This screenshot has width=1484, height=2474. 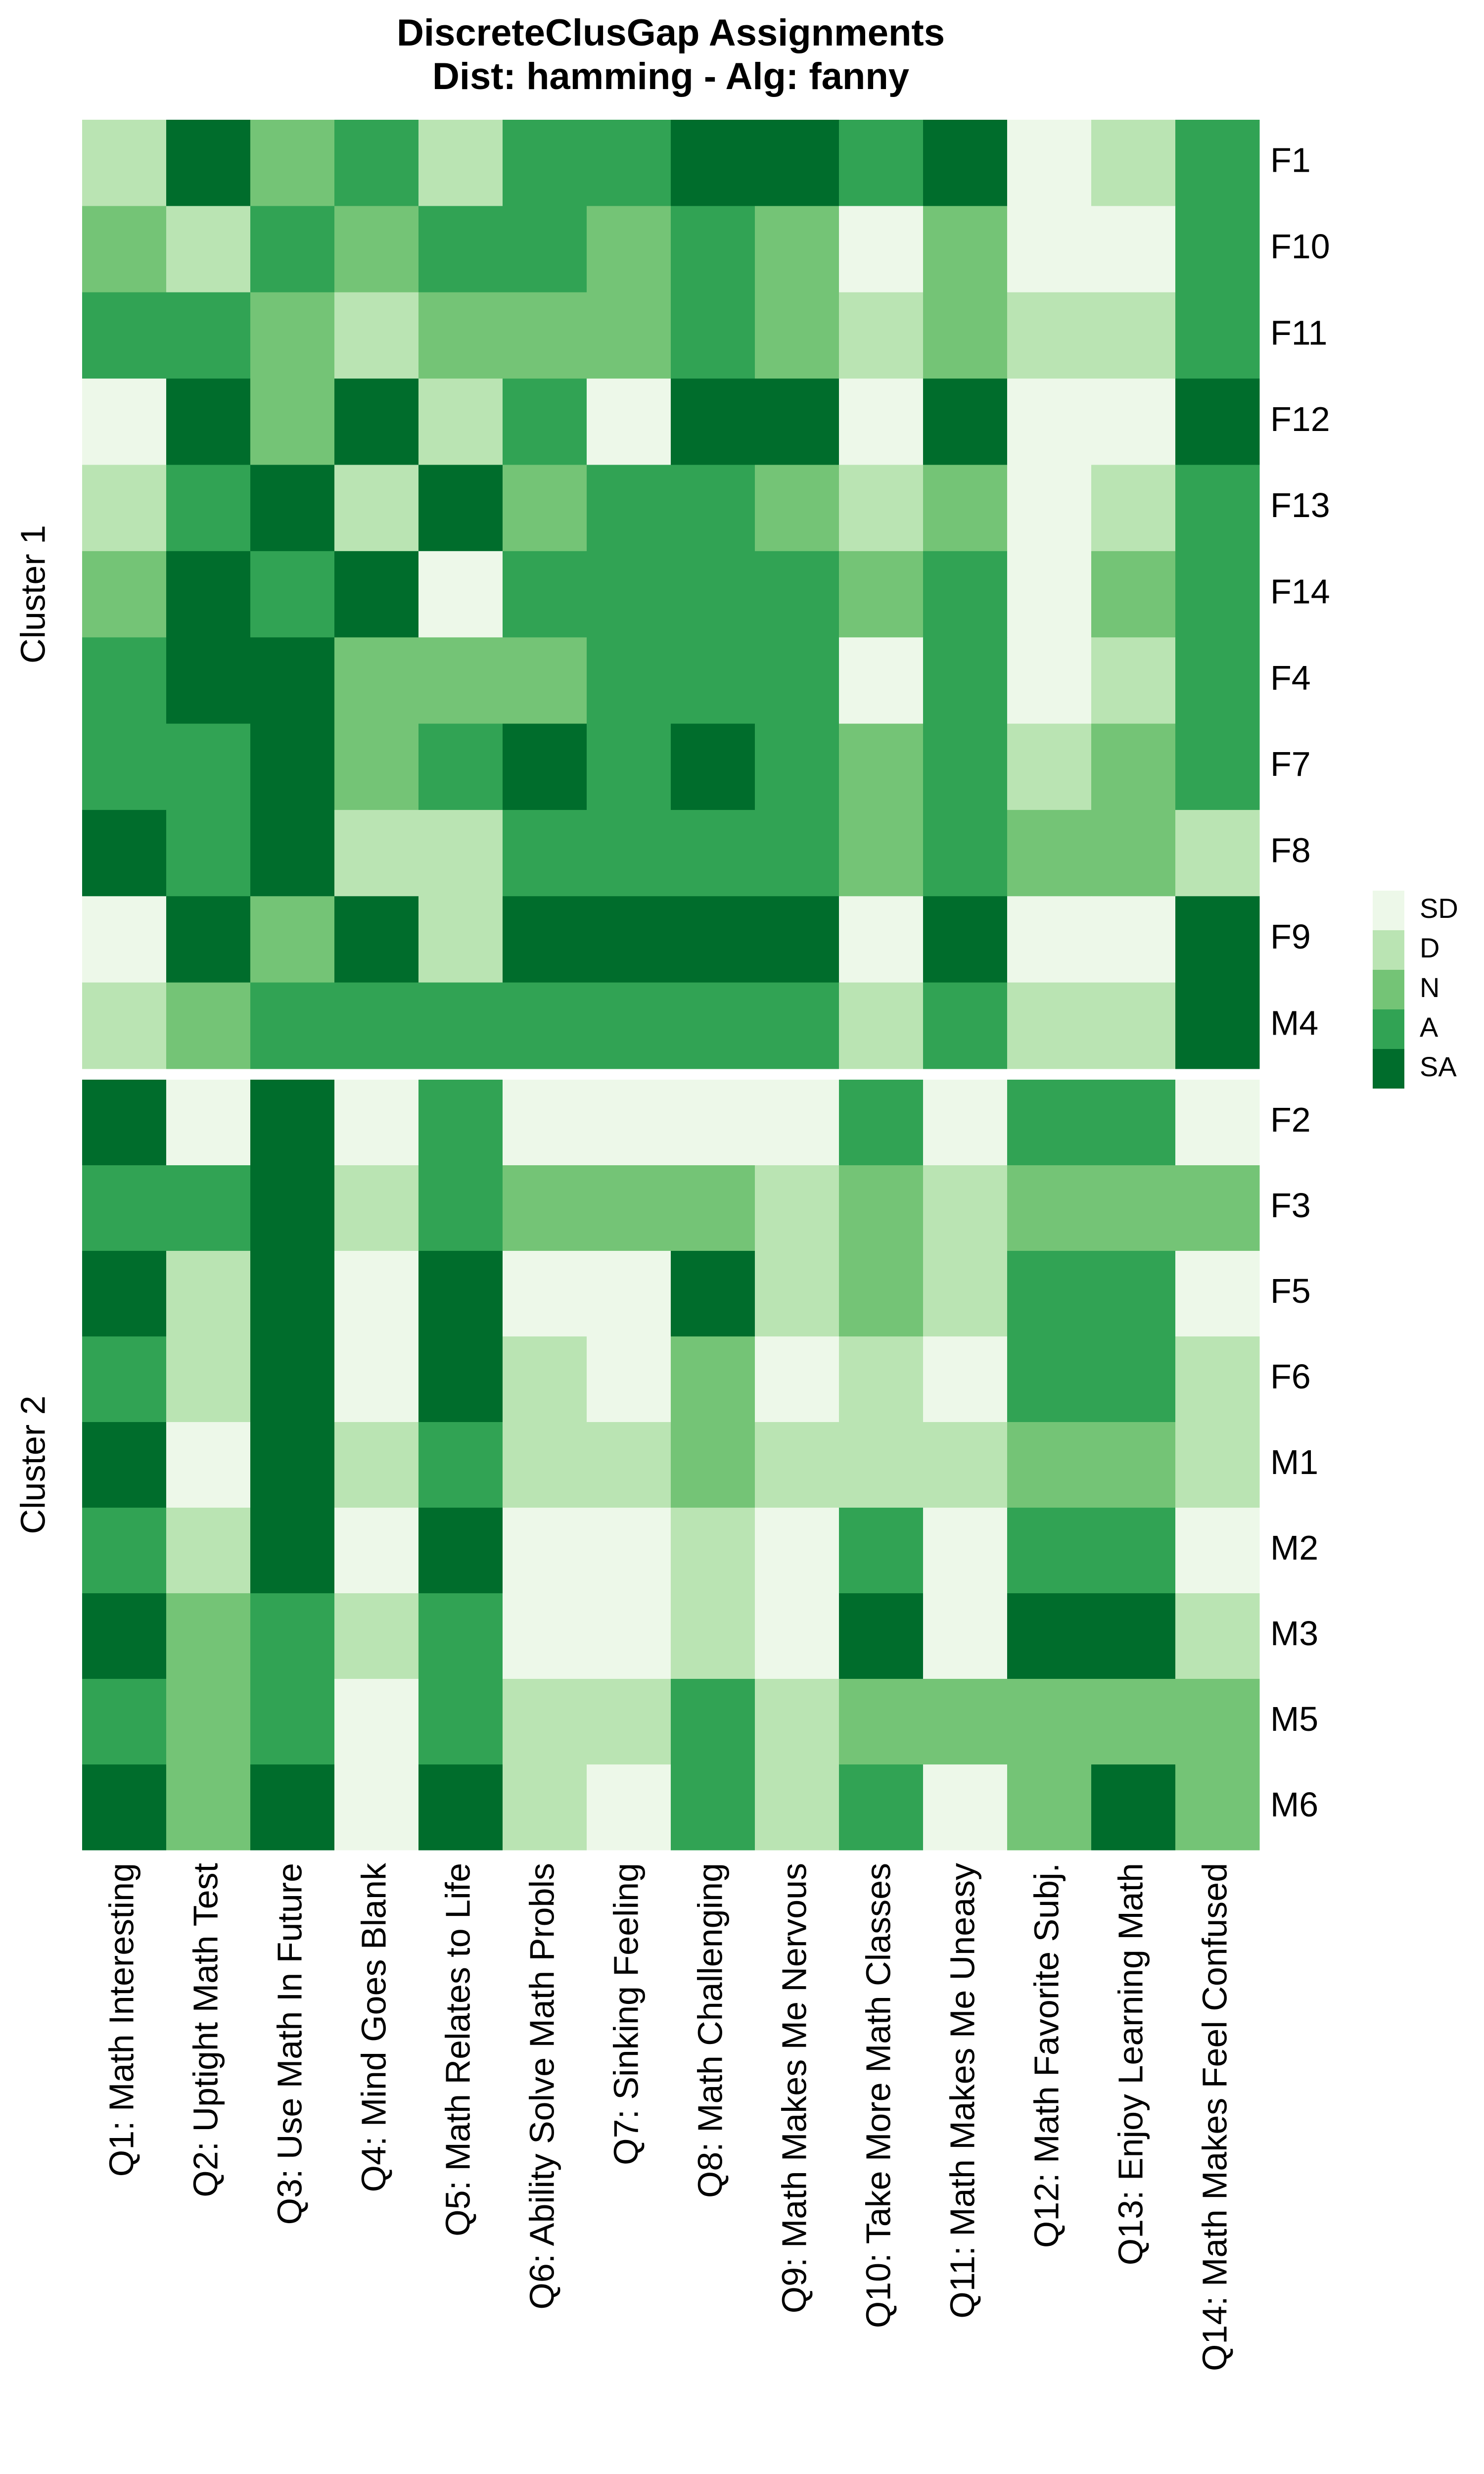 I want to click on column-label: Q10: Take More Math Classes, so click(x=878, y=2095).